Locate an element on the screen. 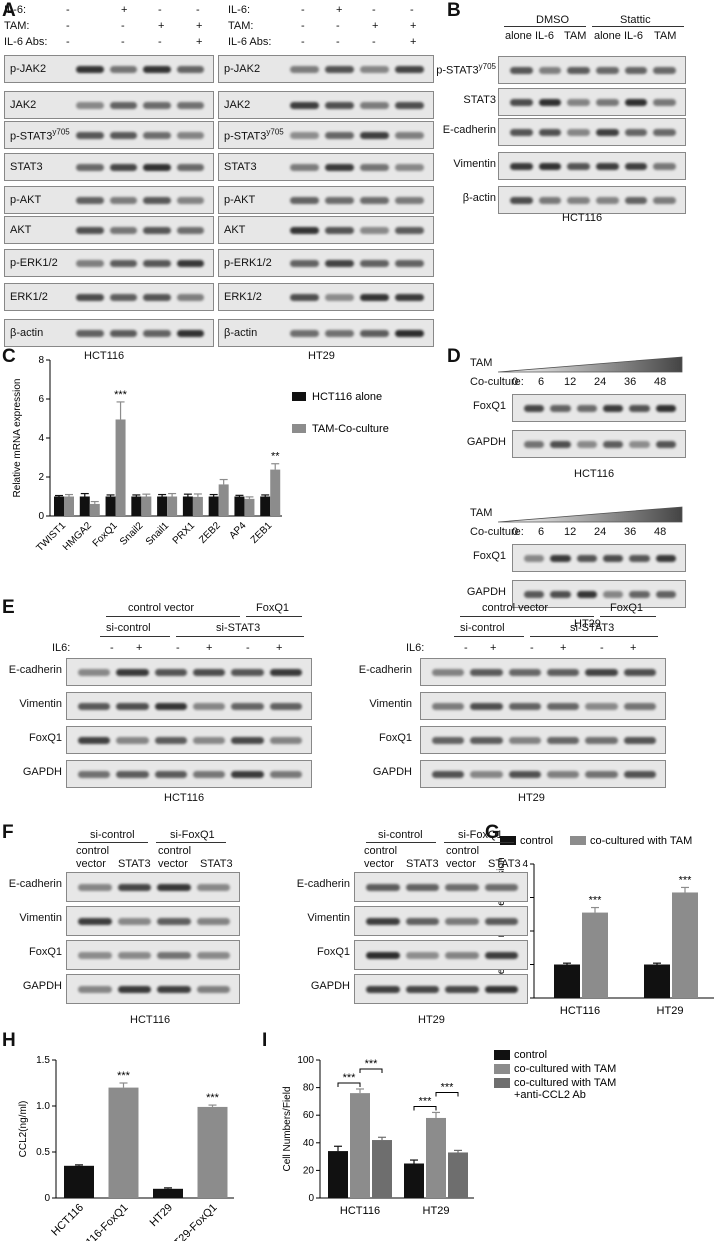 This screenshot has height=1241, width=727. control-vector-label-e-ht29: control vector is located at coordinates (515, 608).